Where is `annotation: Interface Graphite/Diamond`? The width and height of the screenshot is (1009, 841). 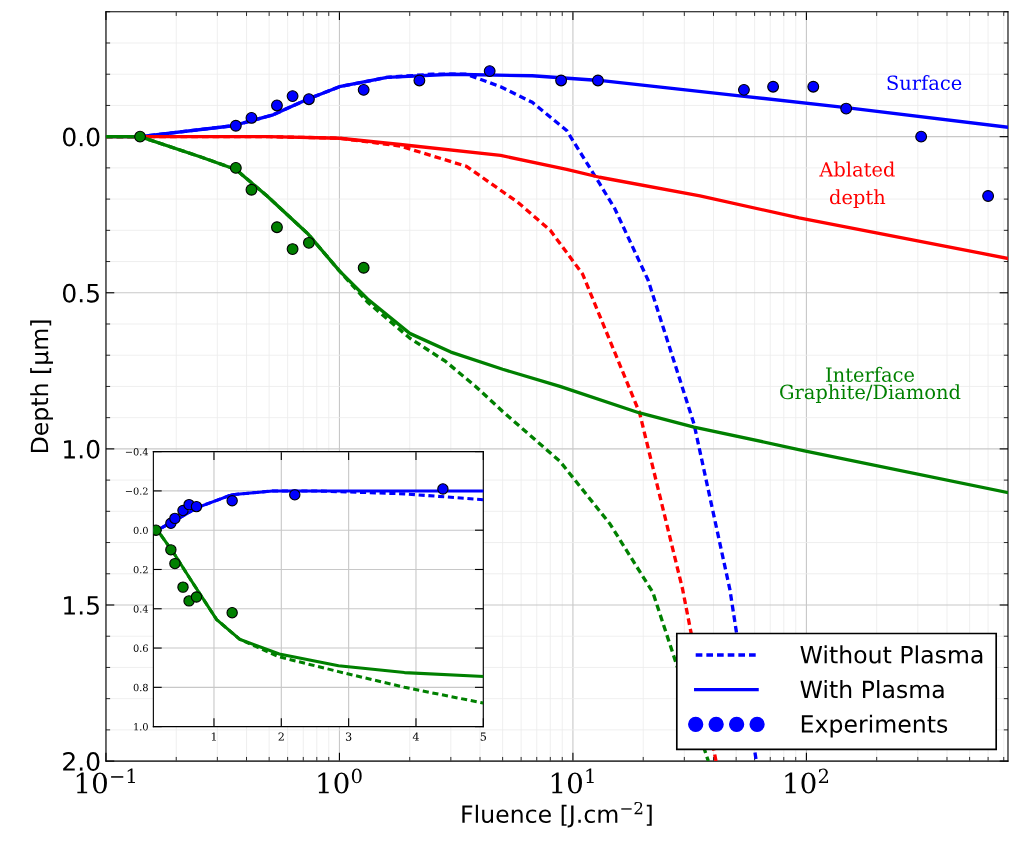 annotation: Interface Graphite/Diamond is located at coordinates (870, 385).